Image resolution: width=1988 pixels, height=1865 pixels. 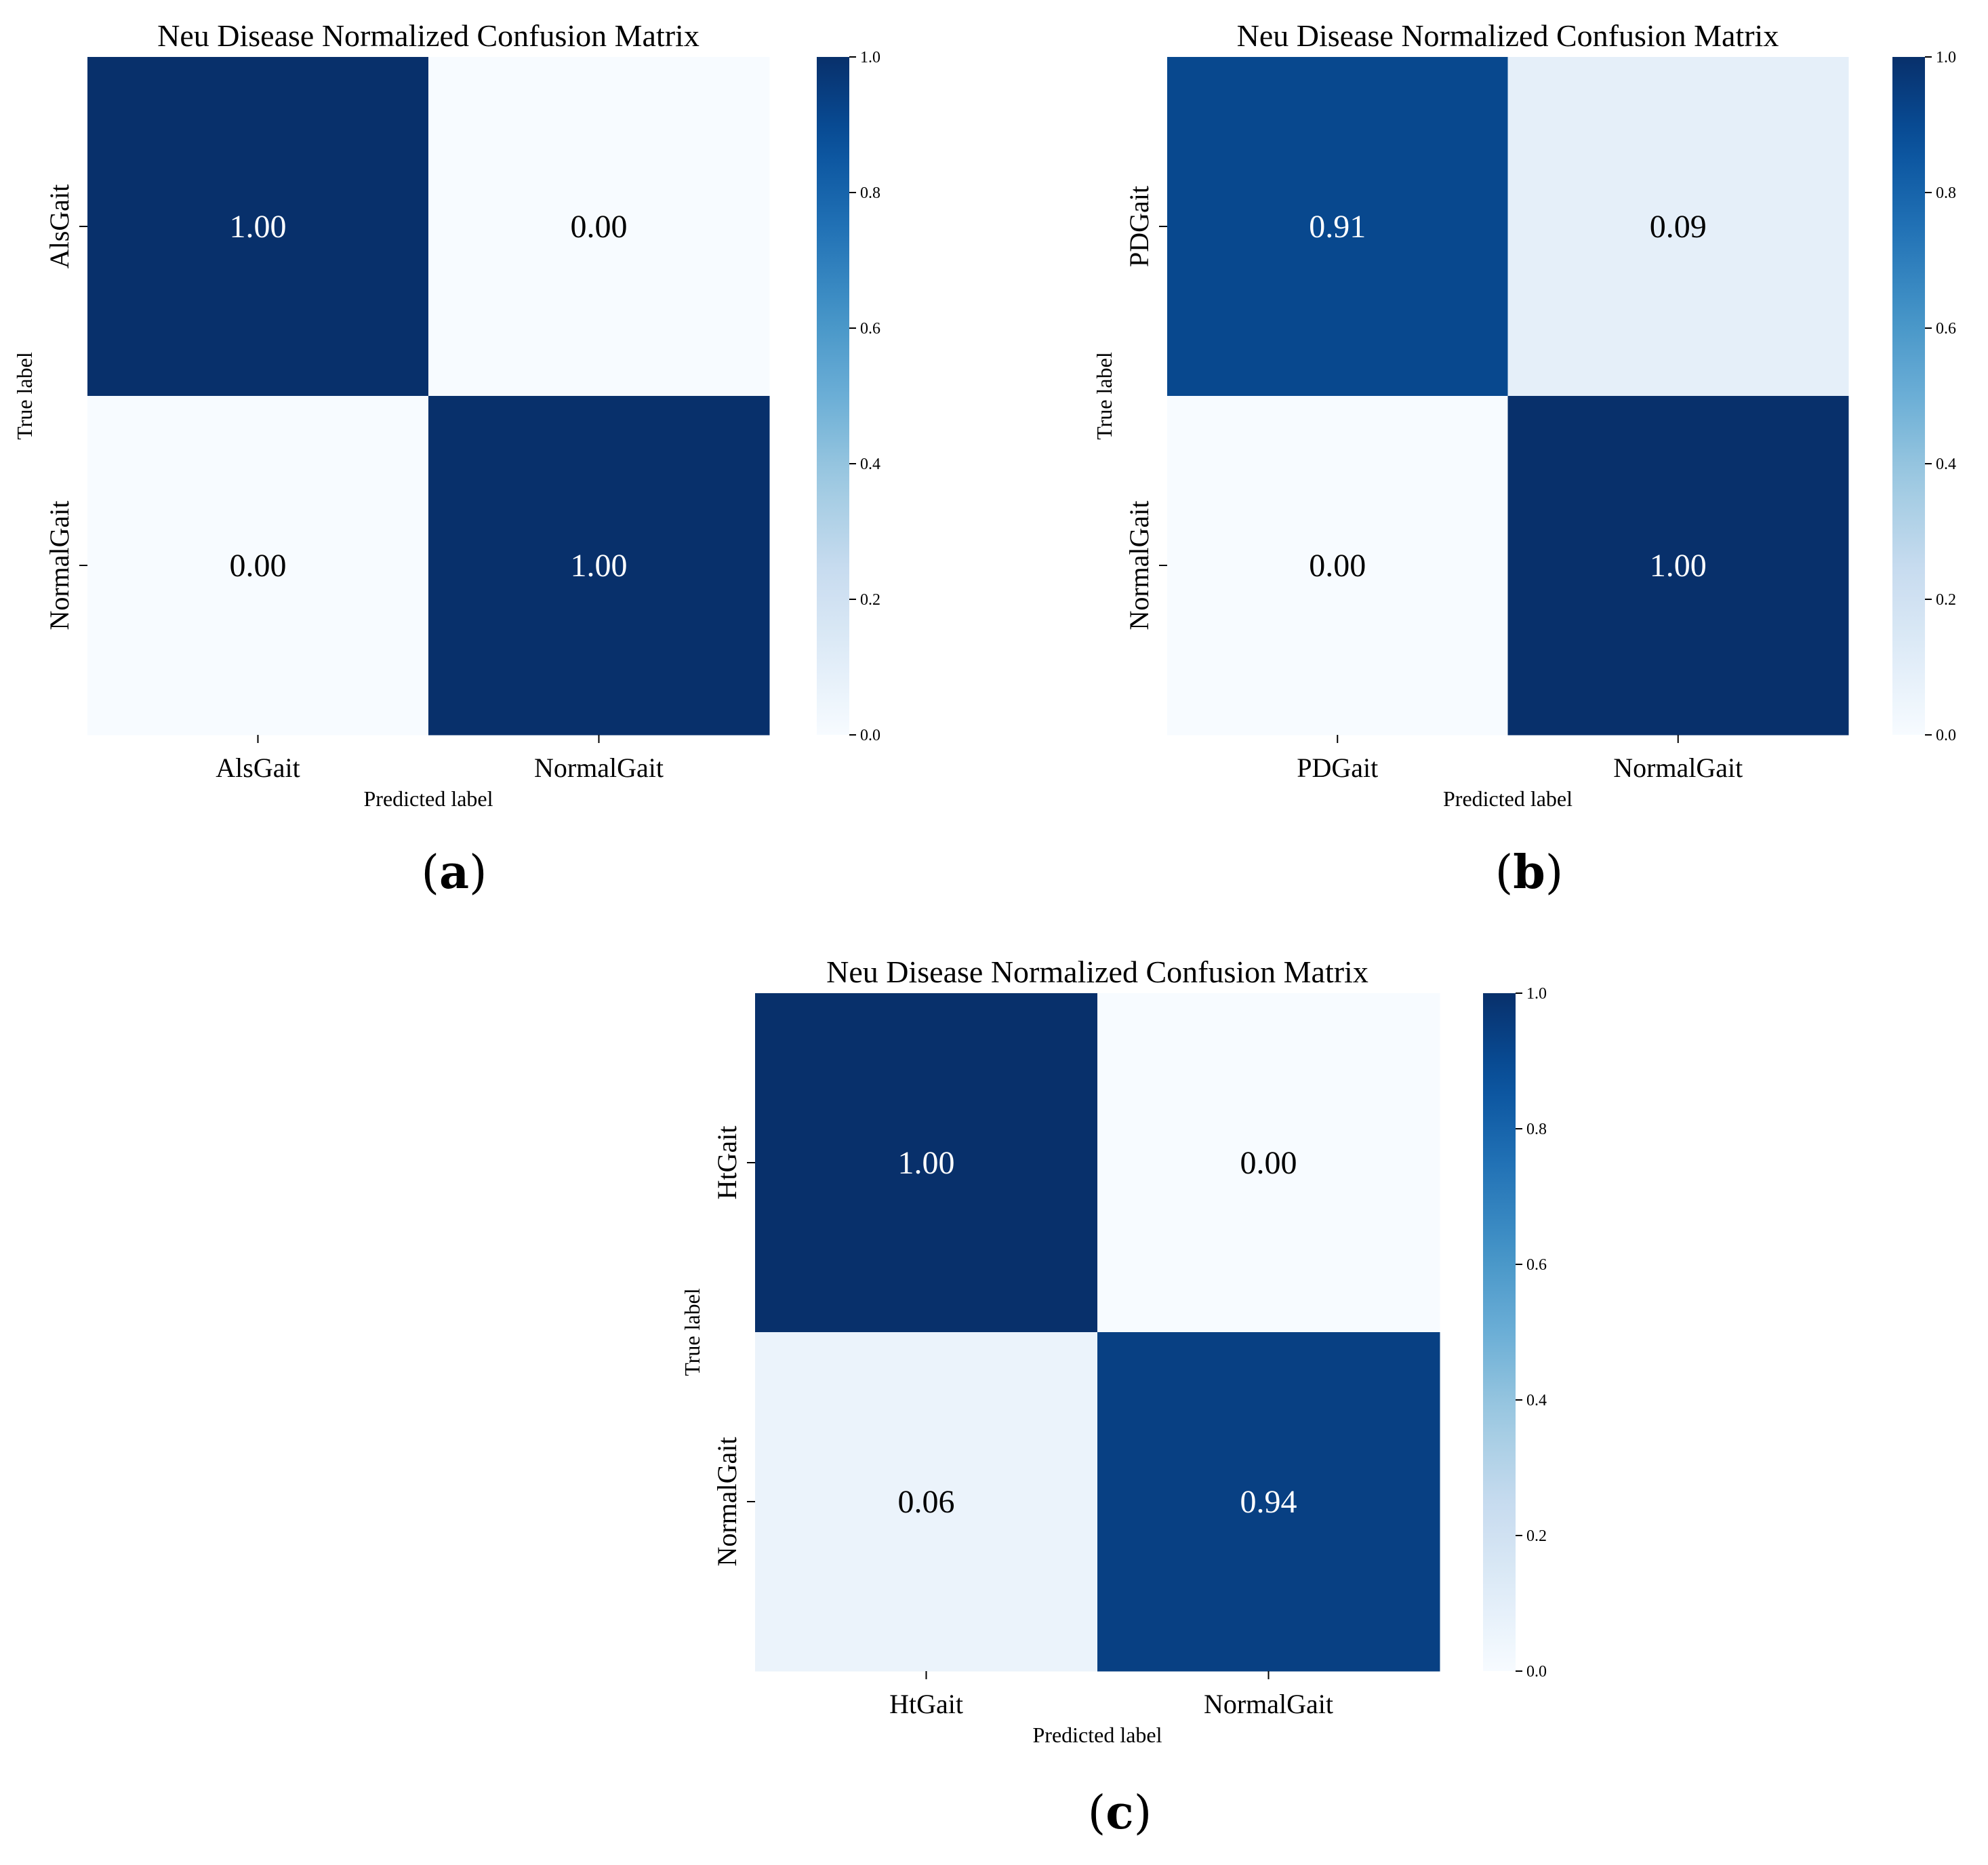 I want to click on panel-label: (a), so click(x=454, y=872).